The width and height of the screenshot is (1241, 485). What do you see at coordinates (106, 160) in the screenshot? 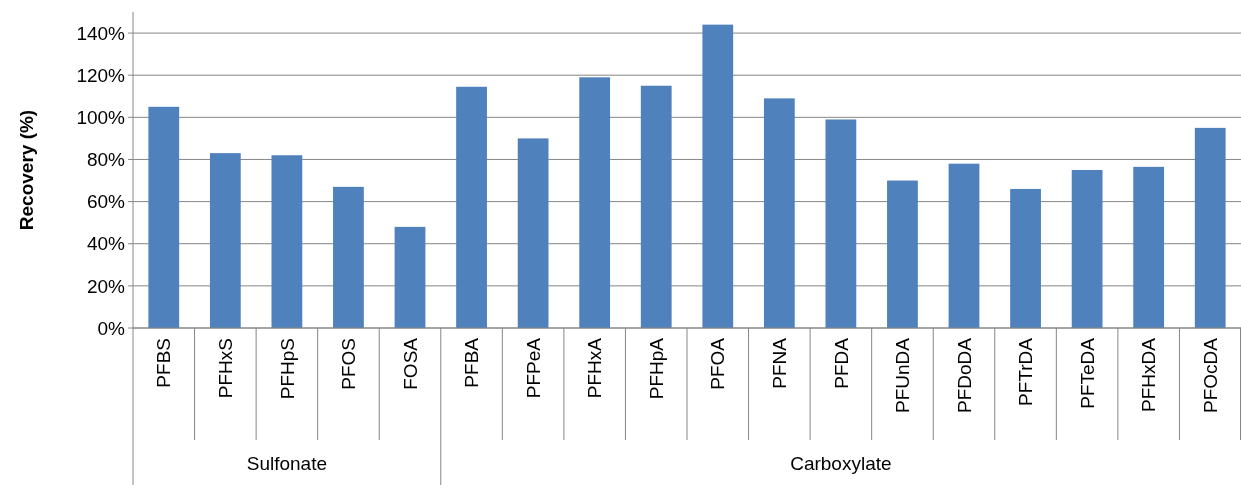
I see `y-tick-label: 80%` at bounding box center [106, 160].